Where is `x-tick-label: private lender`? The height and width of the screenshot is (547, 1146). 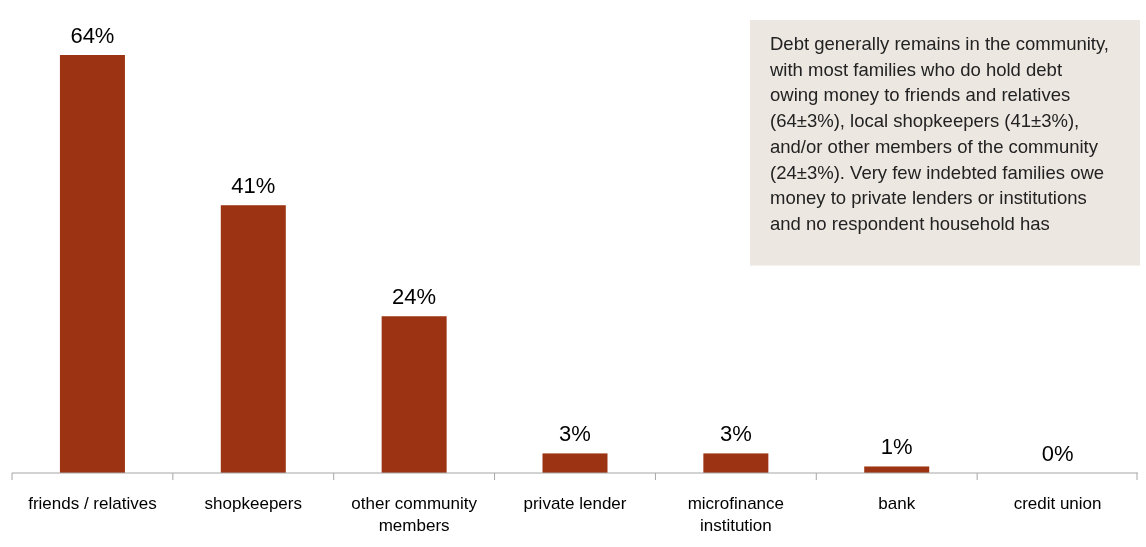 x-tick-label: private lender is located at coordinates (575, 503).